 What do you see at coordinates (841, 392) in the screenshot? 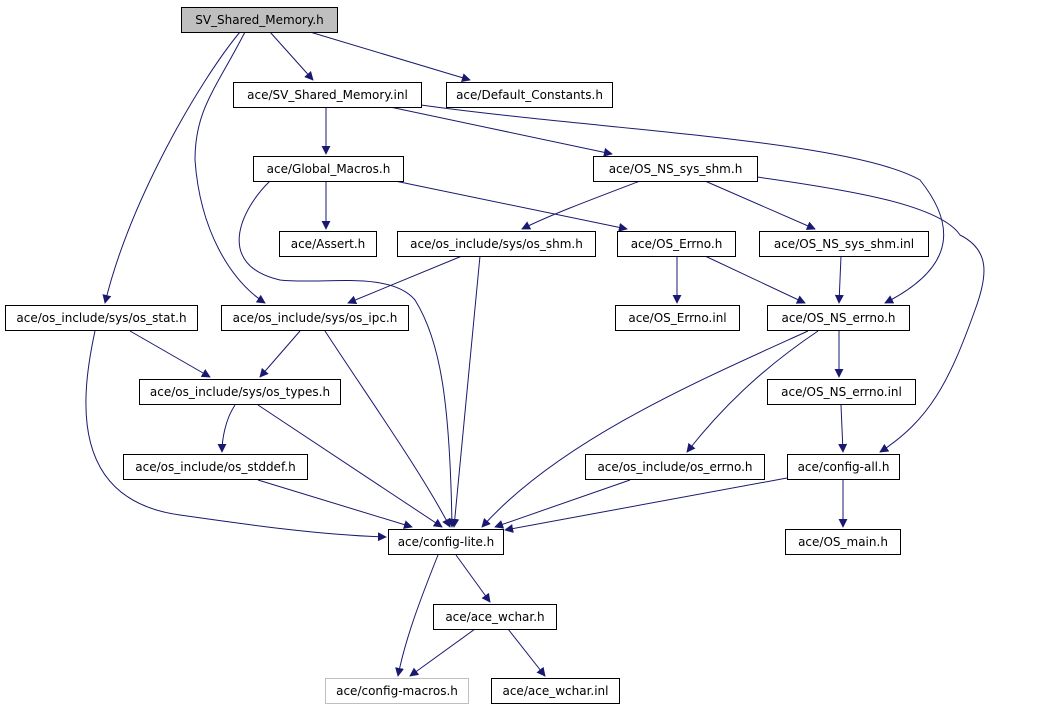
I see `node-os-ns-errno-inl: ace/OS_NS_errno.inl` at bounding box center [841, 392].